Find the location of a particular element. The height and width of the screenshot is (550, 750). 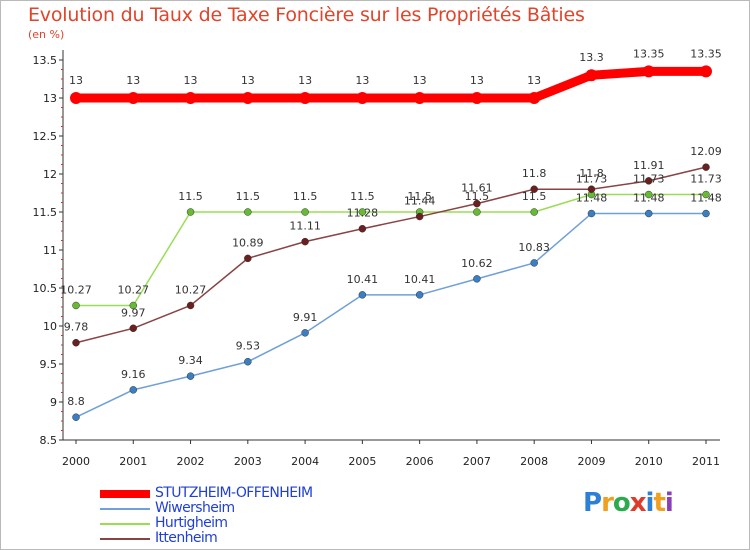

y-tick-label: 12.5 is located at coordinates (45, 136).